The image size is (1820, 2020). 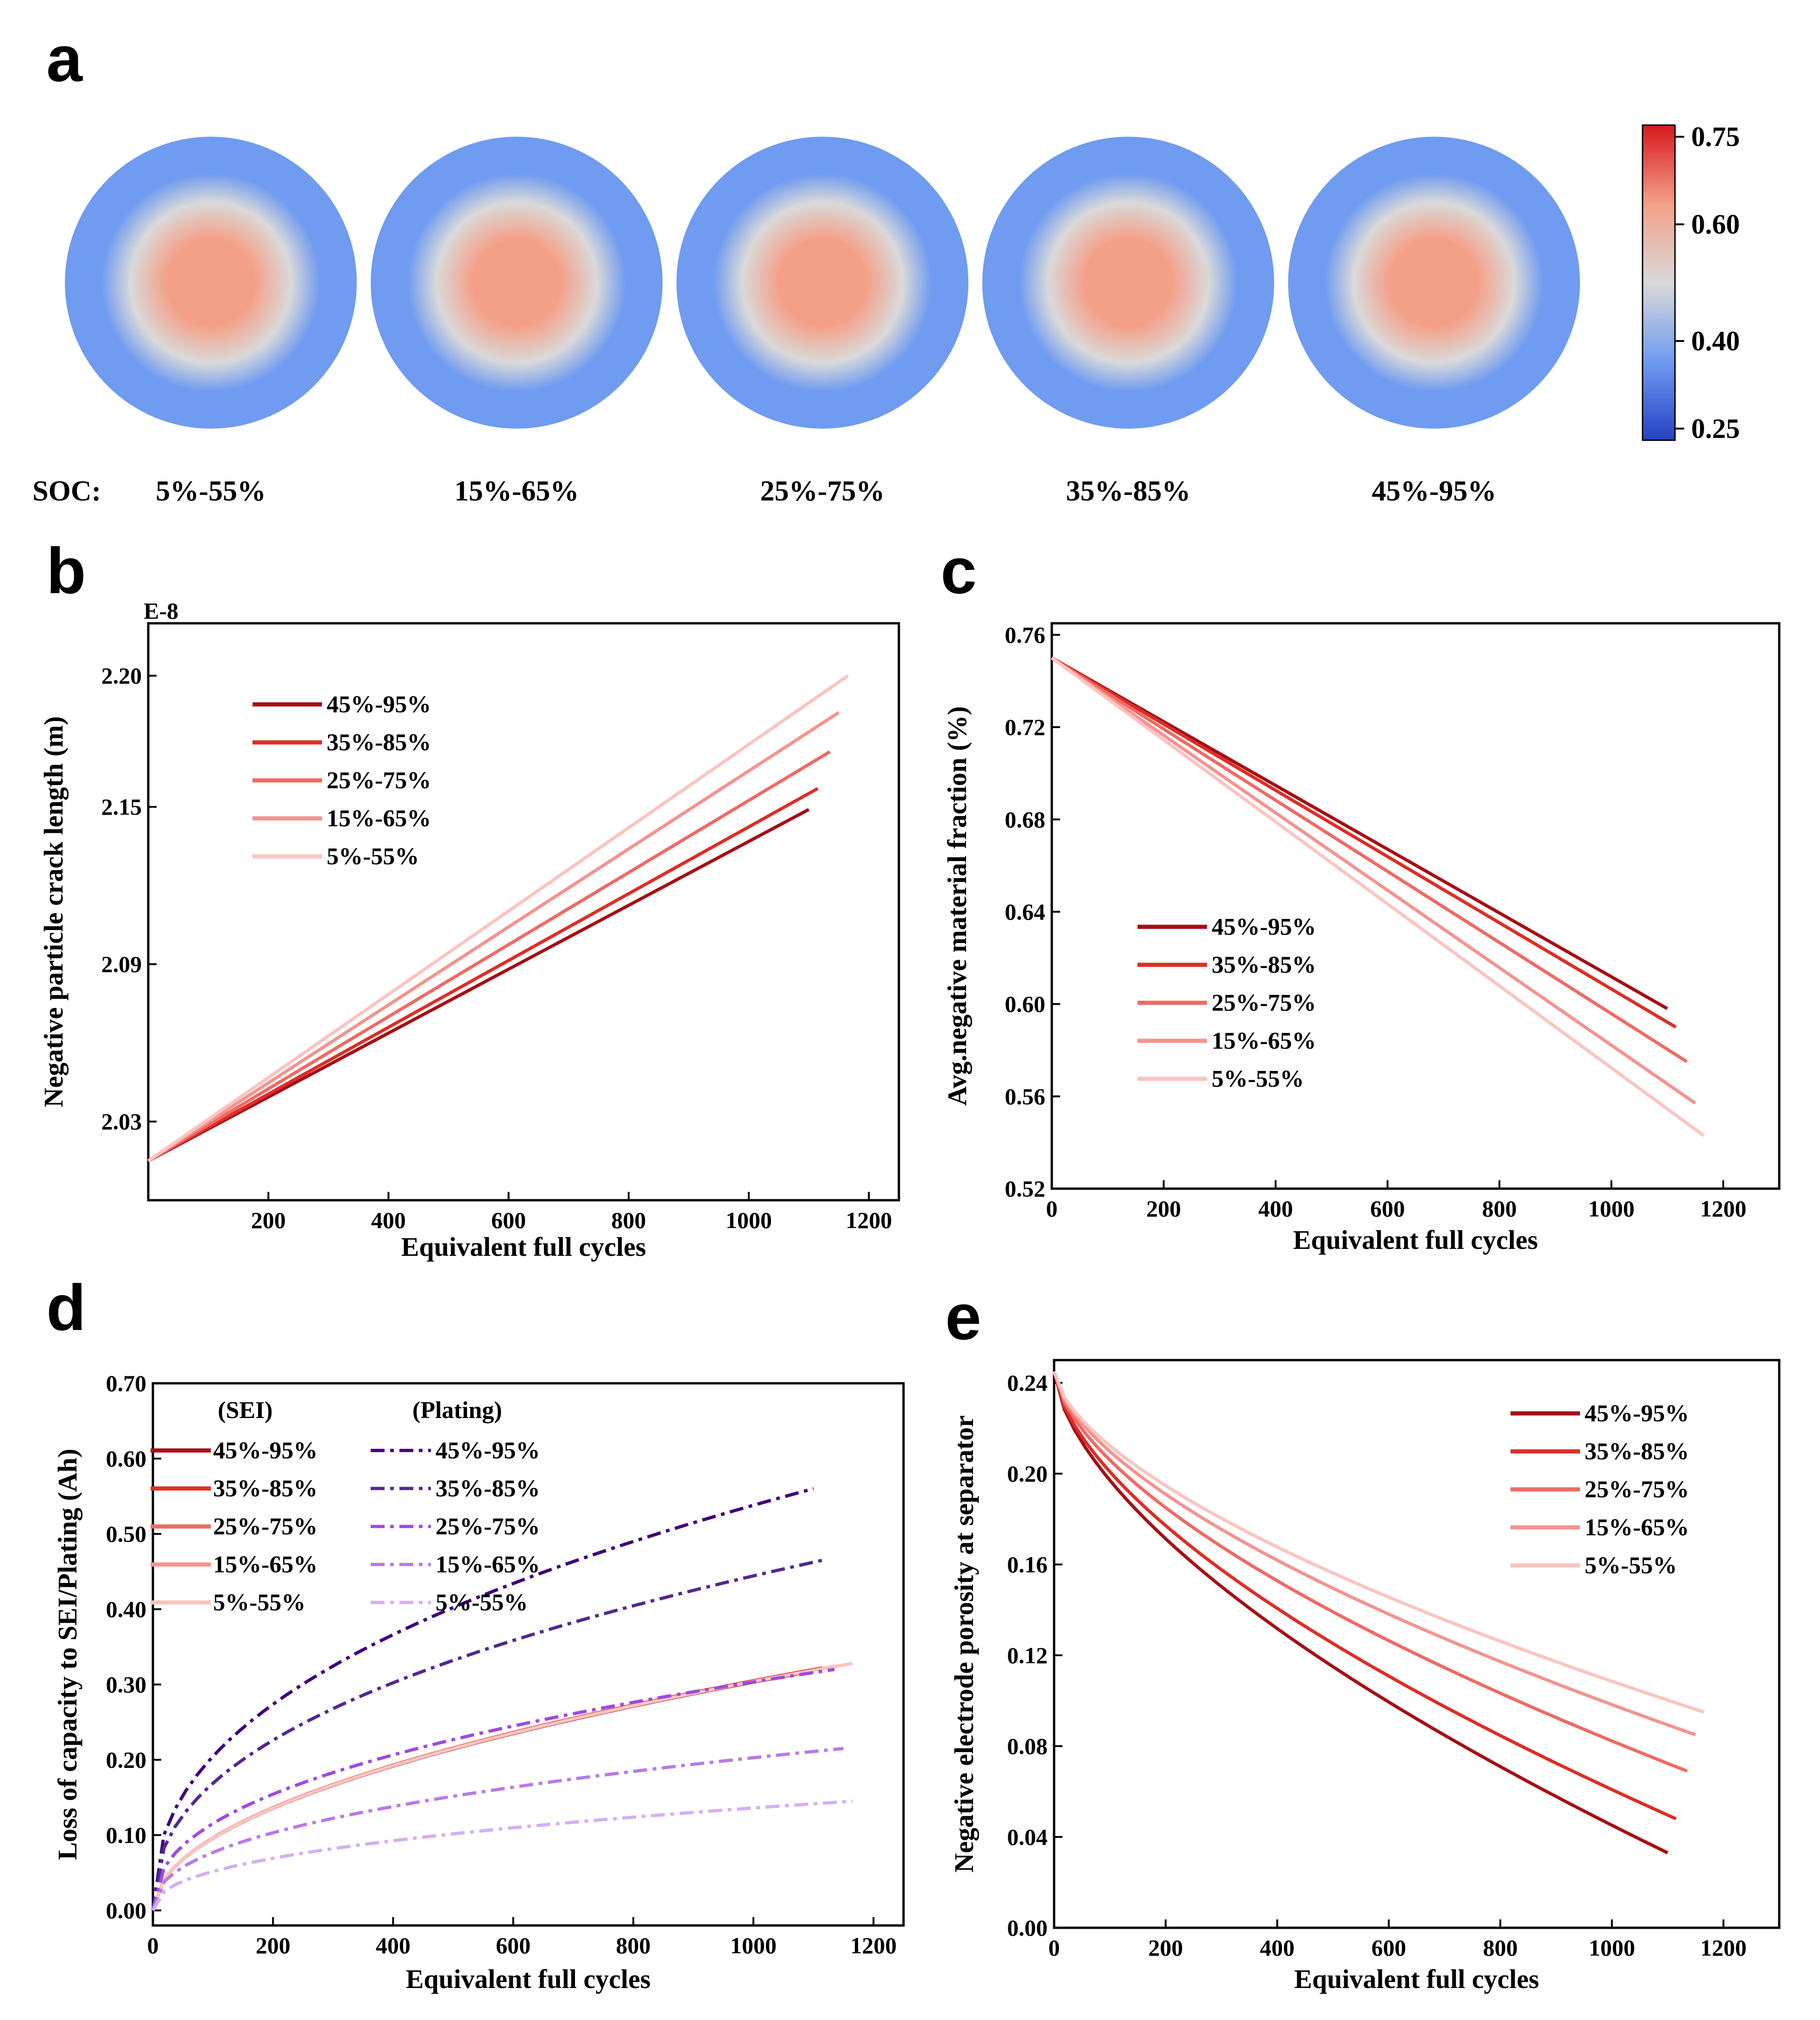 What do you see at coordinates (121, 1121) in the screenshot?
I see `y-tick-label: 2.03` at bounding box center [121, 1121].